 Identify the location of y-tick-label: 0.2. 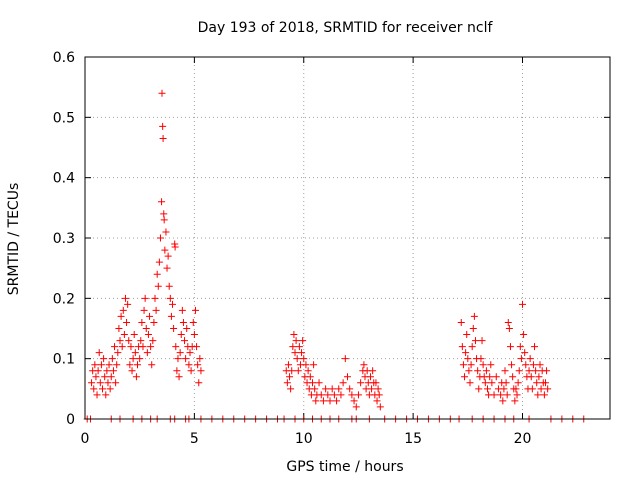
(64, 299).